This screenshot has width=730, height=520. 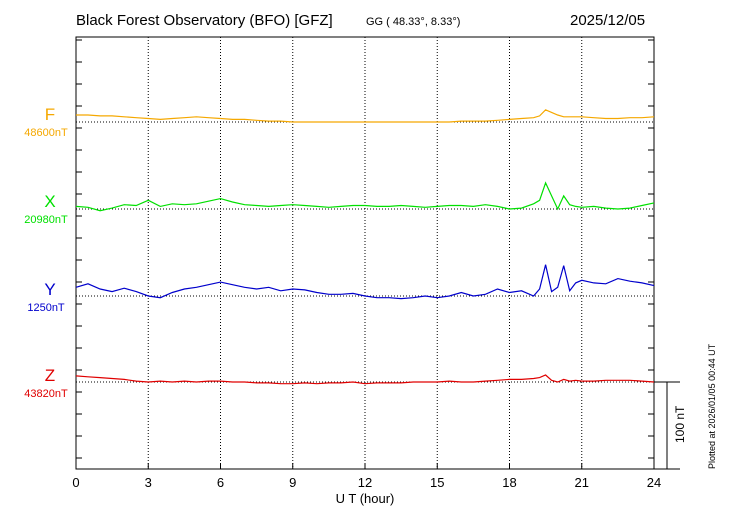 I want to click on x-tick-label: 18, so click(x=509, y=482).